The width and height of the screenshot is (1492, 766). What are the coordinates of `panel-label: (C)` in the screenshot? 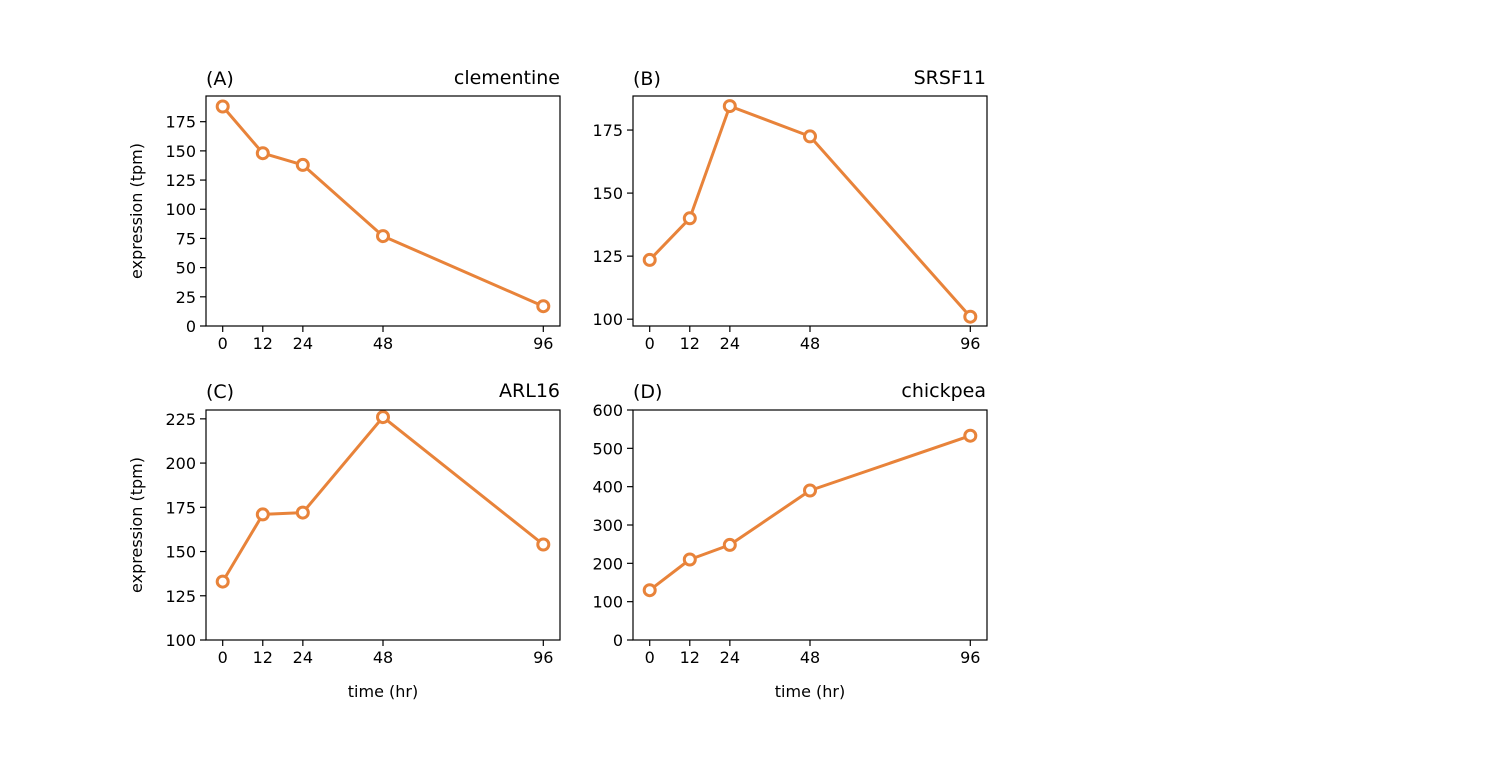 It's located at (220, 392).